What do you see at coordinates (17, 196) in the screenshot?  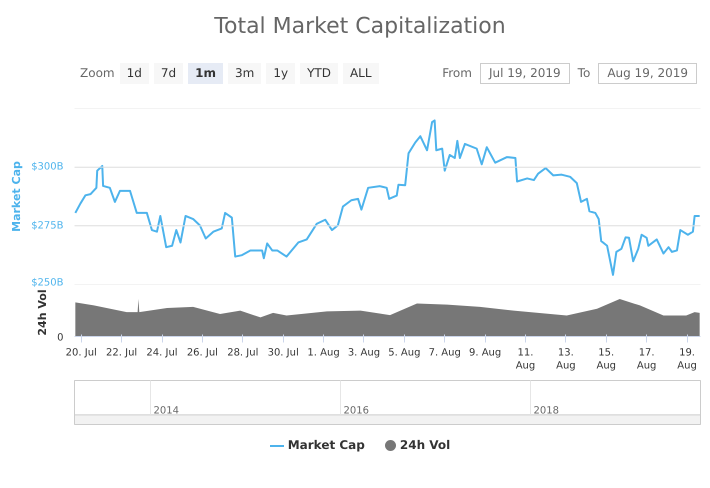 I see `y-axis-title: Market Cap` at bounding box center [17, 196].